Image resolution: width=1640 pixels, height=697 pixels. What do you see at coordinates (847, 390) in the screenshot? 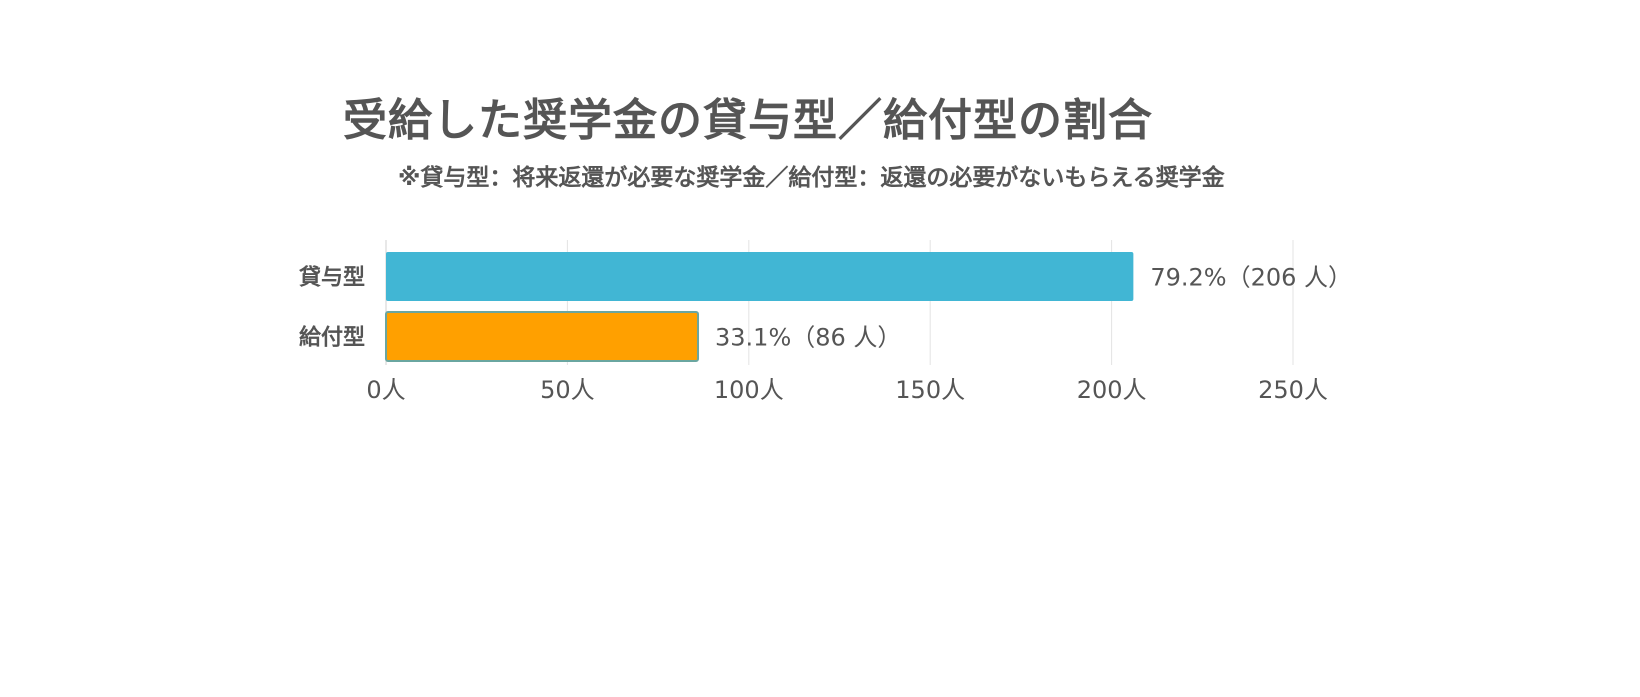
I see `x-tick-labels: 0人 50人 100人 150人 200人 250人` at bounding box center [847, 390].